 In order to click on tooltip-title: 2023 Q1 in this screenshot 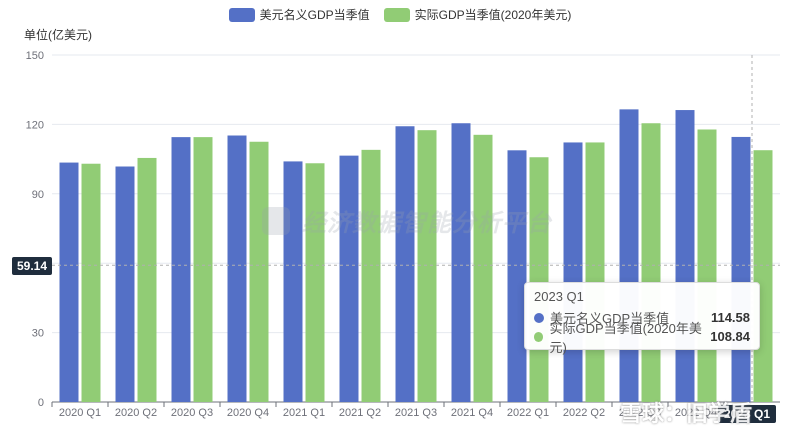, I will do `click(559, 296)`.